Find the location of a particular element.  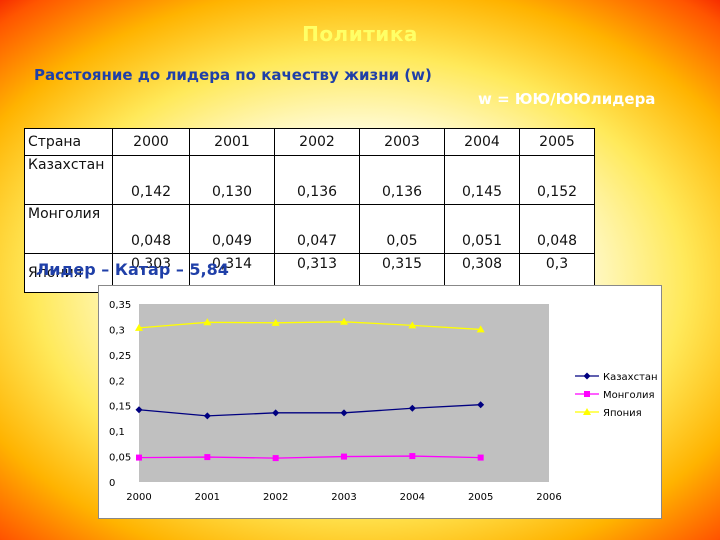

table-header-cell: 2002 is located at coordinates (317, 142).